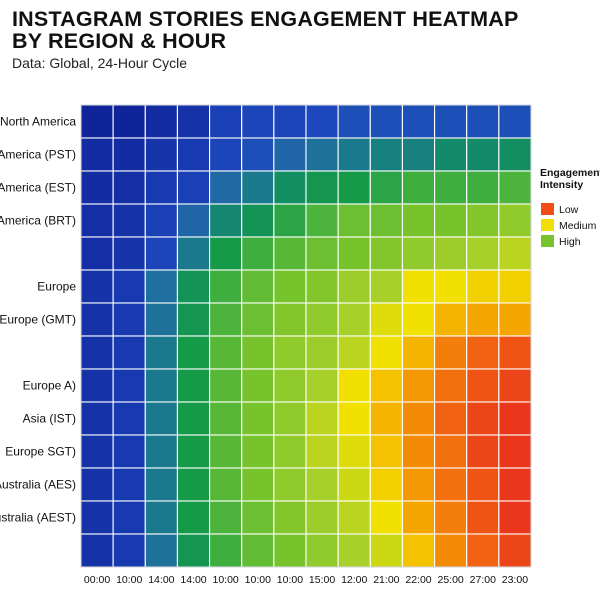 Image resolution: width=600 pixels, height=600 pixels. I want to click on legend-item-label: High, so click(570, 242).